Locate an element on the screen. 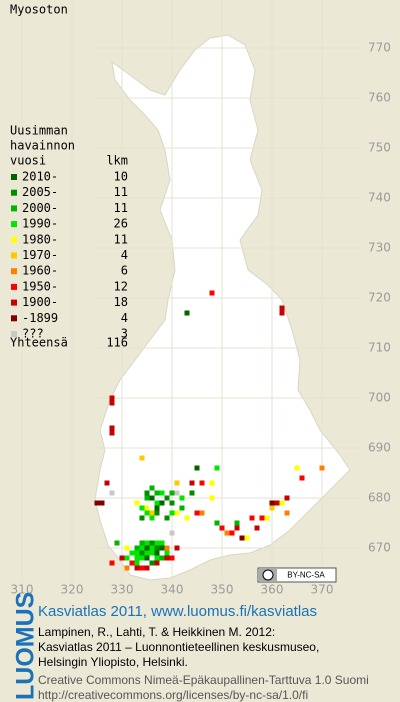 Image resolution: width=400 pixels, height=702 pixels. legend-count: 11 is located at coordinates (121, 208).